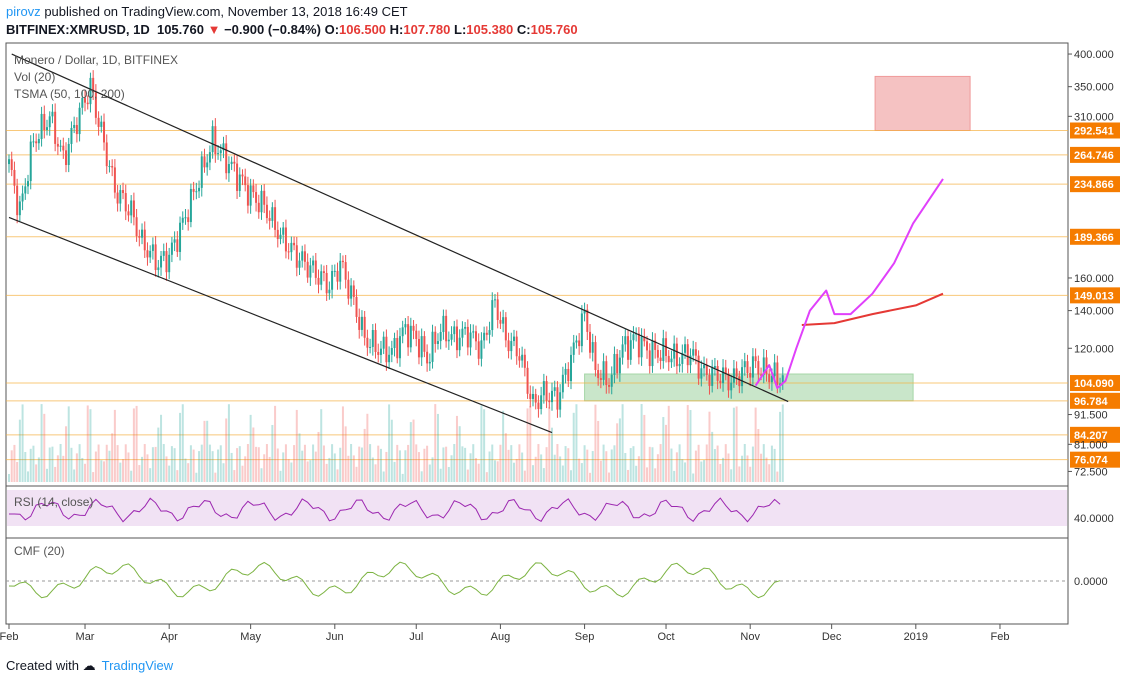  What do you see at coordinates (832, 637) in the screenshot?
I see `x-tick-label: Dec` at bounding box center [832, 637].